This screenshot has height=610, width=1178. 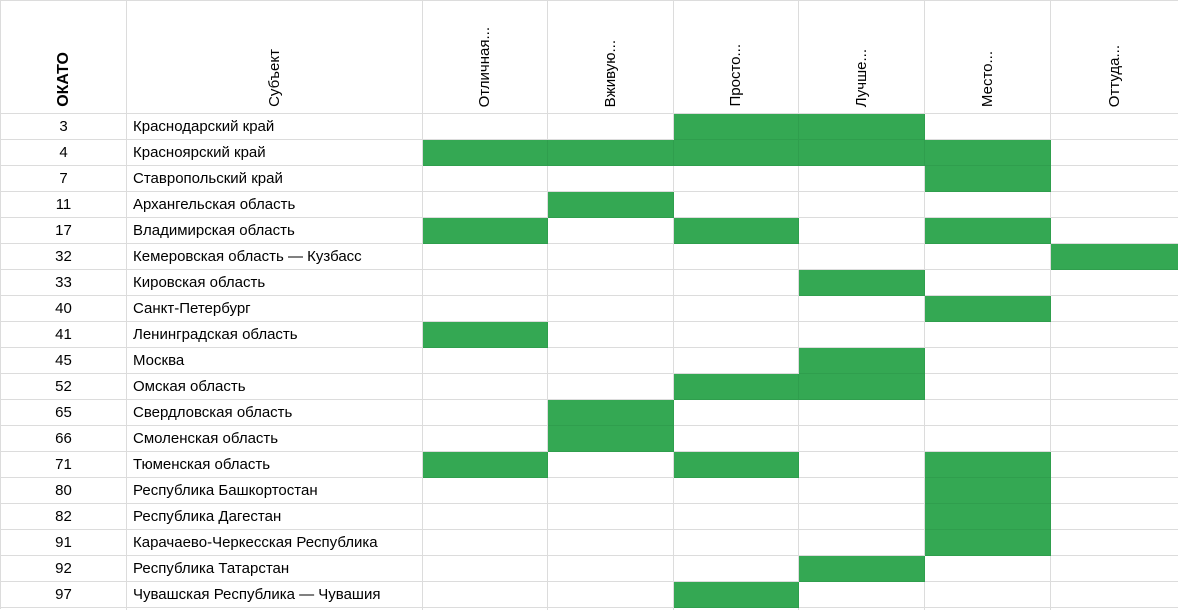 I want to click on subject-header-cell: Субъект, so click(x=275, y=57).